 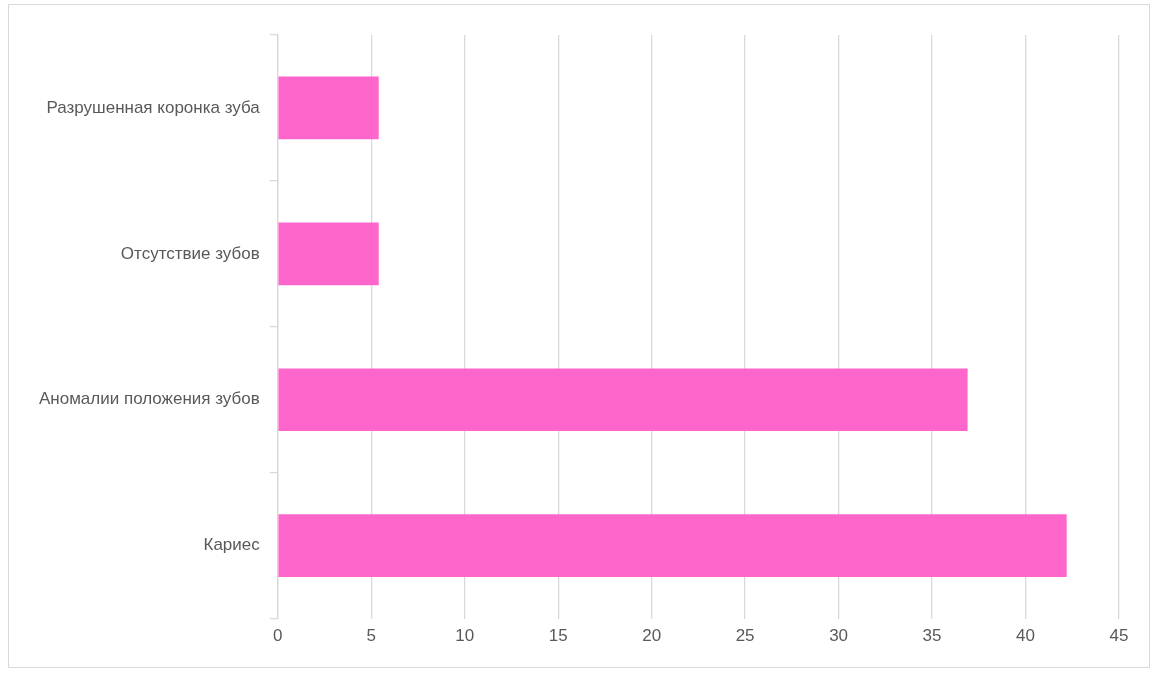 What do you see at coordinates (745, 636) in the screenshot?
I see `x-tick-label: 25` at bounding box center [745, 636].